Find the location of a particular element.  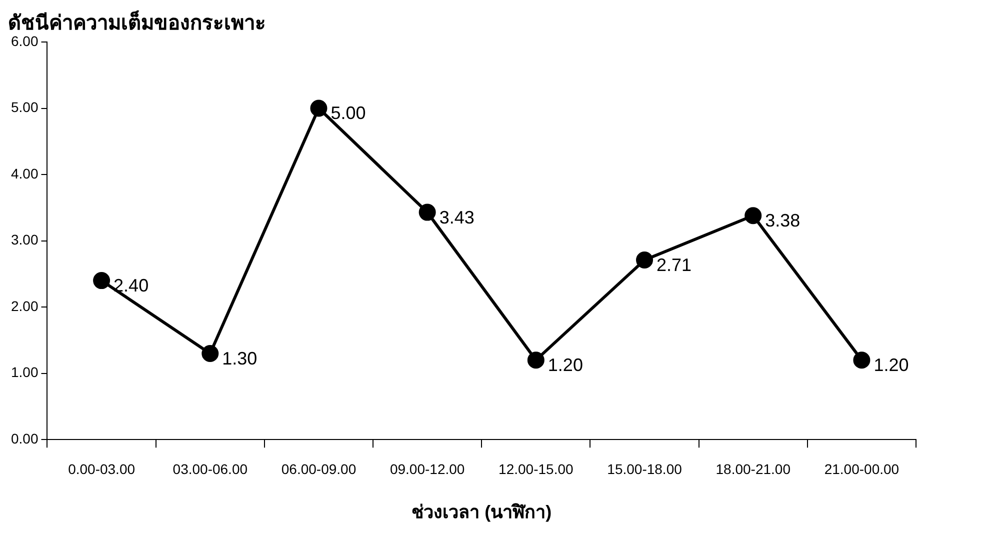

y-tick-label: 5.00 is located at coordinates (24, 107).